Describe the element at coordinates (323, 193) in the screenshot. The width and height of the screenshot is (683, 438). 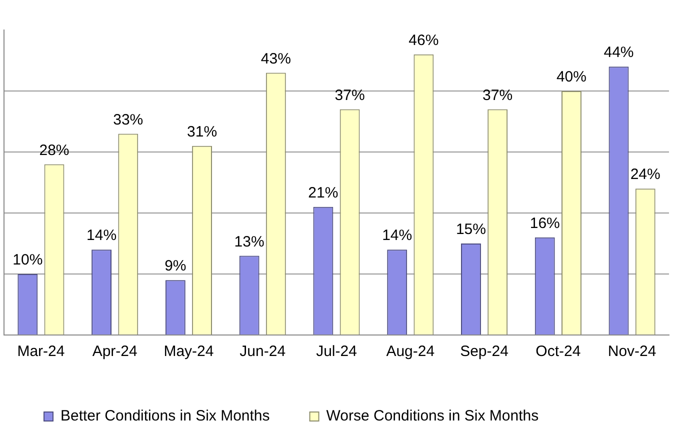
I see `data-label: 21%` at that location.